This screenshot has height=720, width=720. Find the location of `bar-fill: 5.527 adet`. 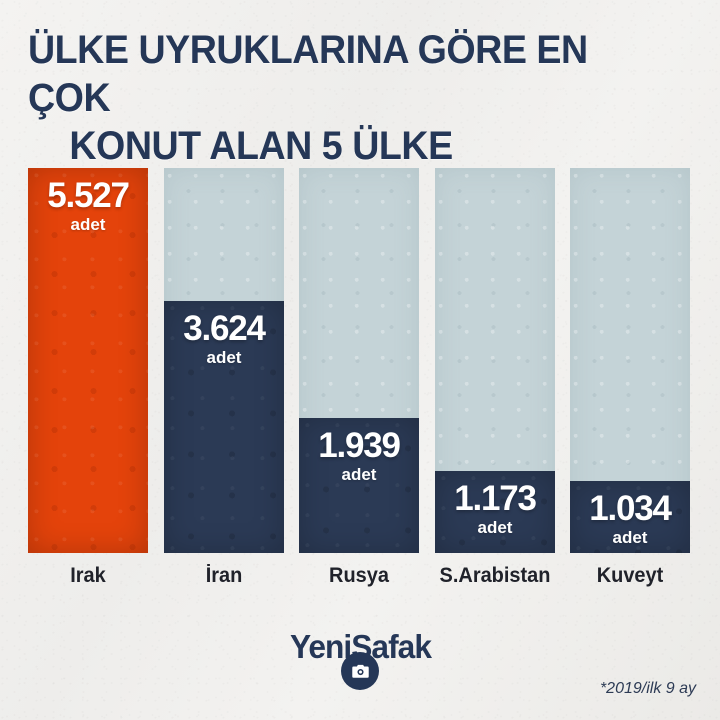

bar-fill: 5.527 adet is located at coordinates (88, 360).